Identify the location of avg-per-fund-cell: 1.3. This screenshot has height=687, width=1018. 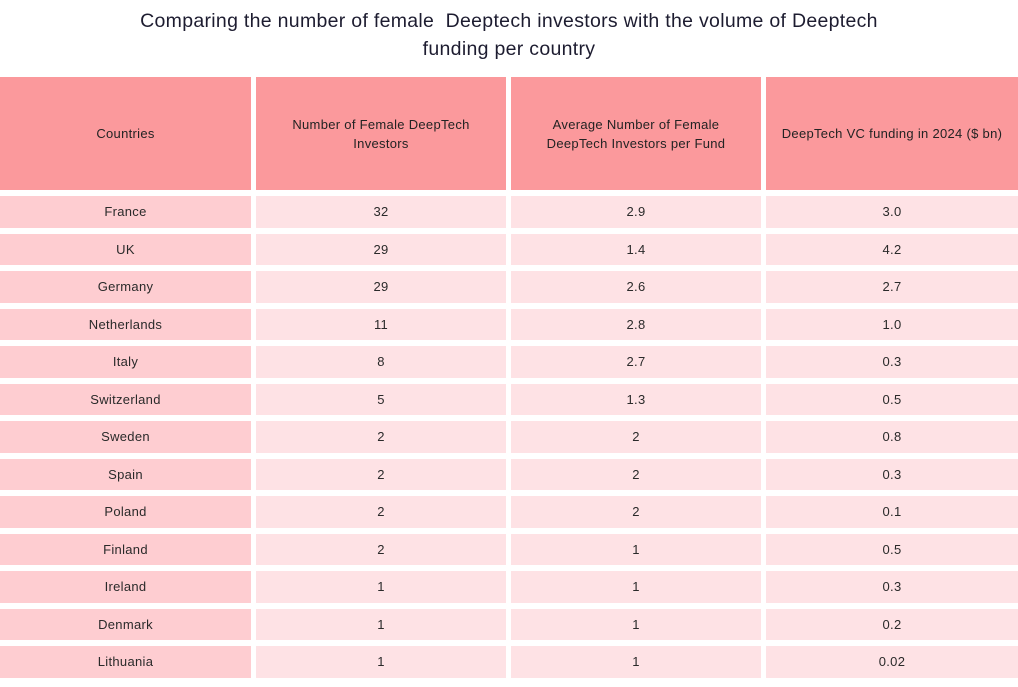
(636, 399).